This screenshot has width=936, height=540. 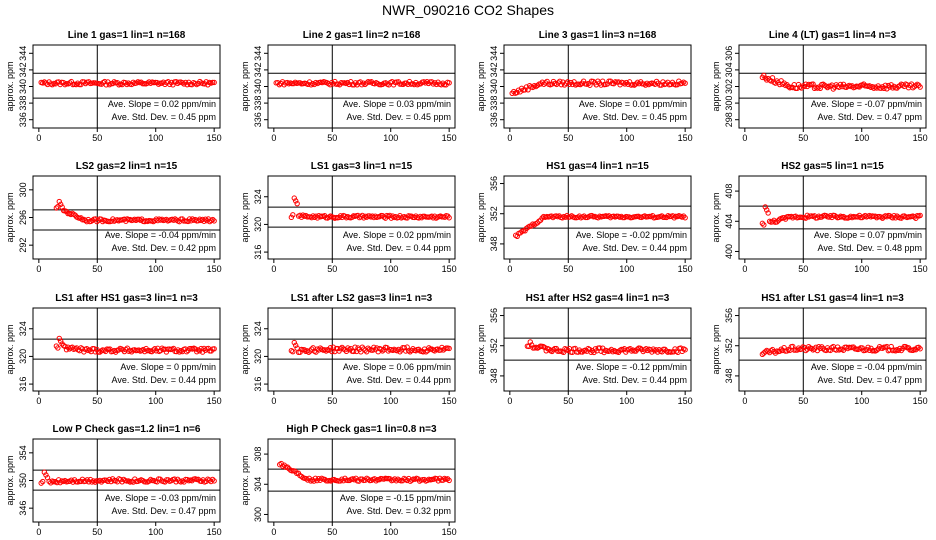 I want to click on y-tick-label: 348, so click(x=494, y=243).